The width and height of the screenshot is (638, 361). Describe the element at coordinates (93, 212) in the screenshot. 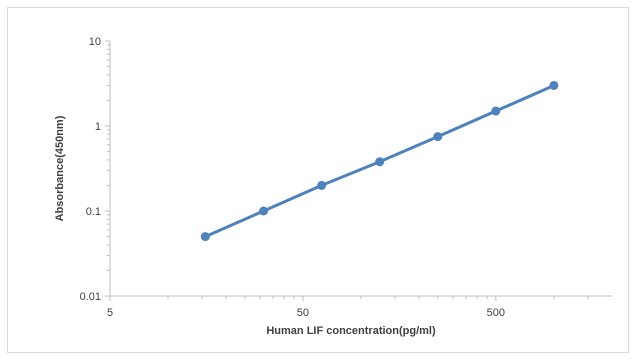

I see `y-tick-label: 0.1` at that location.